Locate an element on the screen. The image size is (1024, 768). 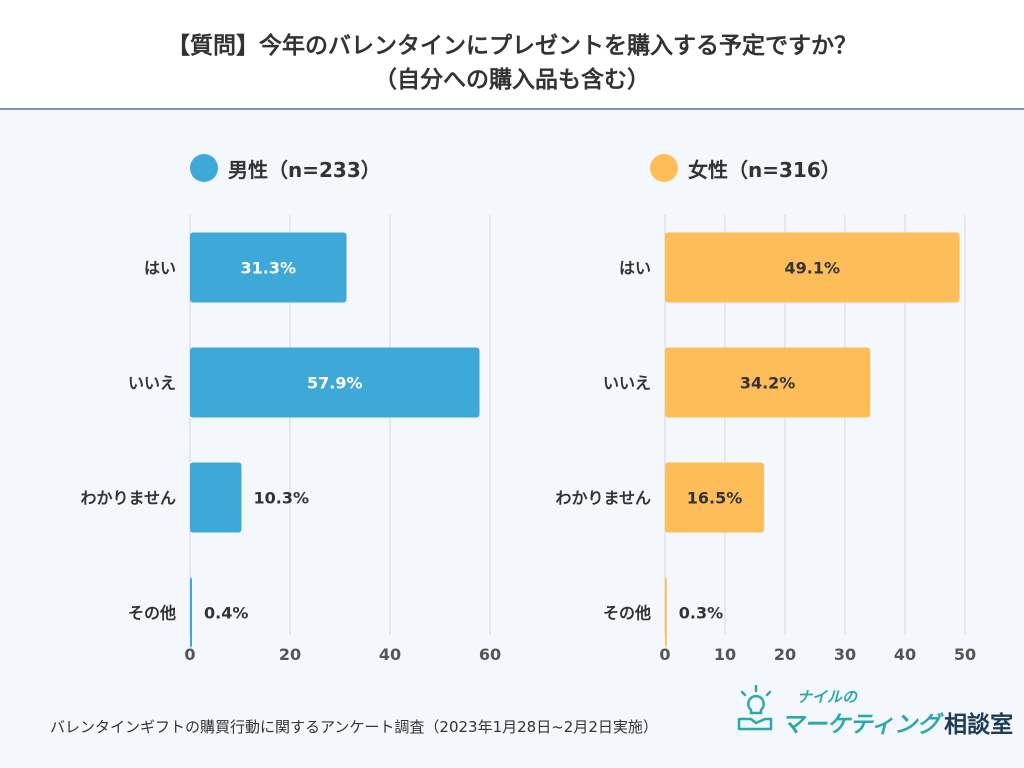
legend-male: 男性（n=233） is located at coordinates (285, 168).